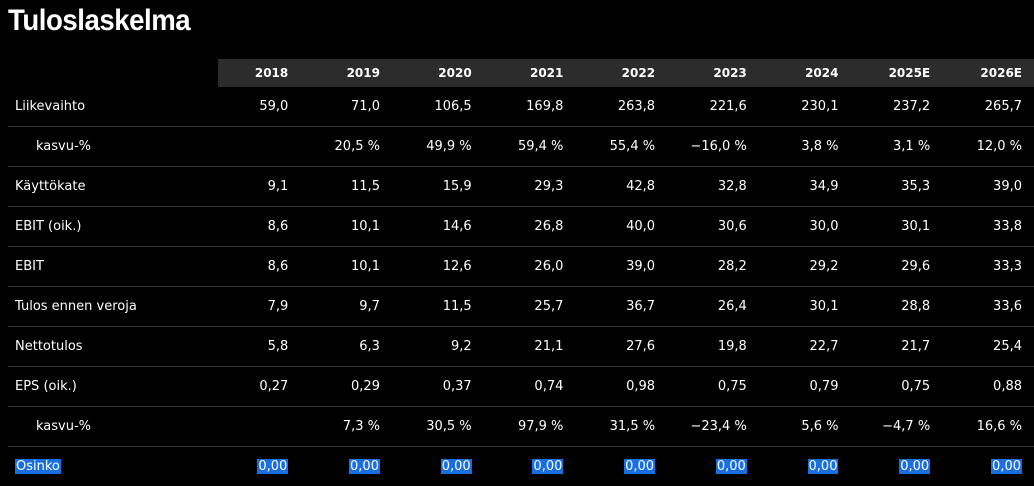 The image size is (1034, 486). Describe the element at coordinates (640, 226) in the screenshot. I see `value-text: 40,0` at that location.